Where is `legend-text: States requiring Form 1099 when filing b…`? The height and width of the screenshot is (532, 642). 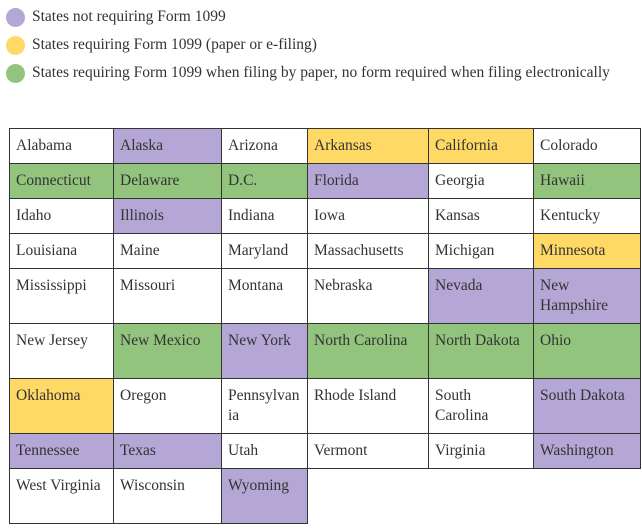
legend-text: States requiring Form 1099 when filing b… is located at coordinates (321, 72).